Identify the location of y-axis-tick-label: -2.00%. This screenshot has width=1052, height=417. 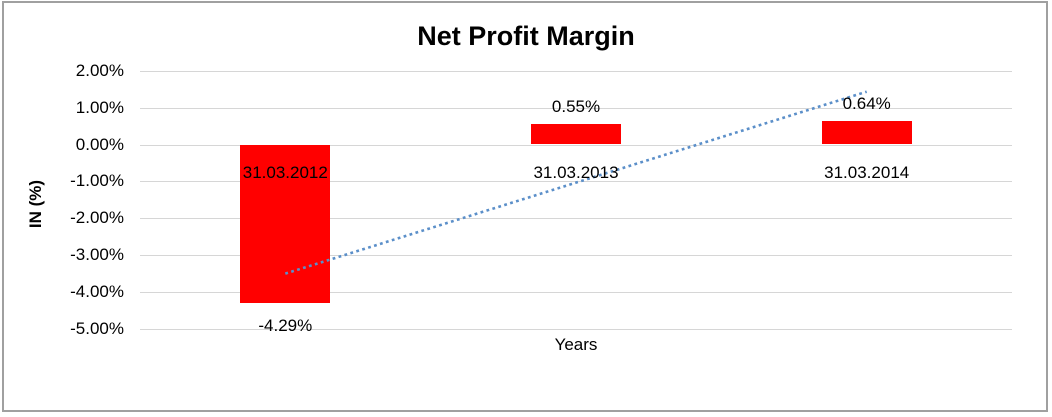
(97, 218).